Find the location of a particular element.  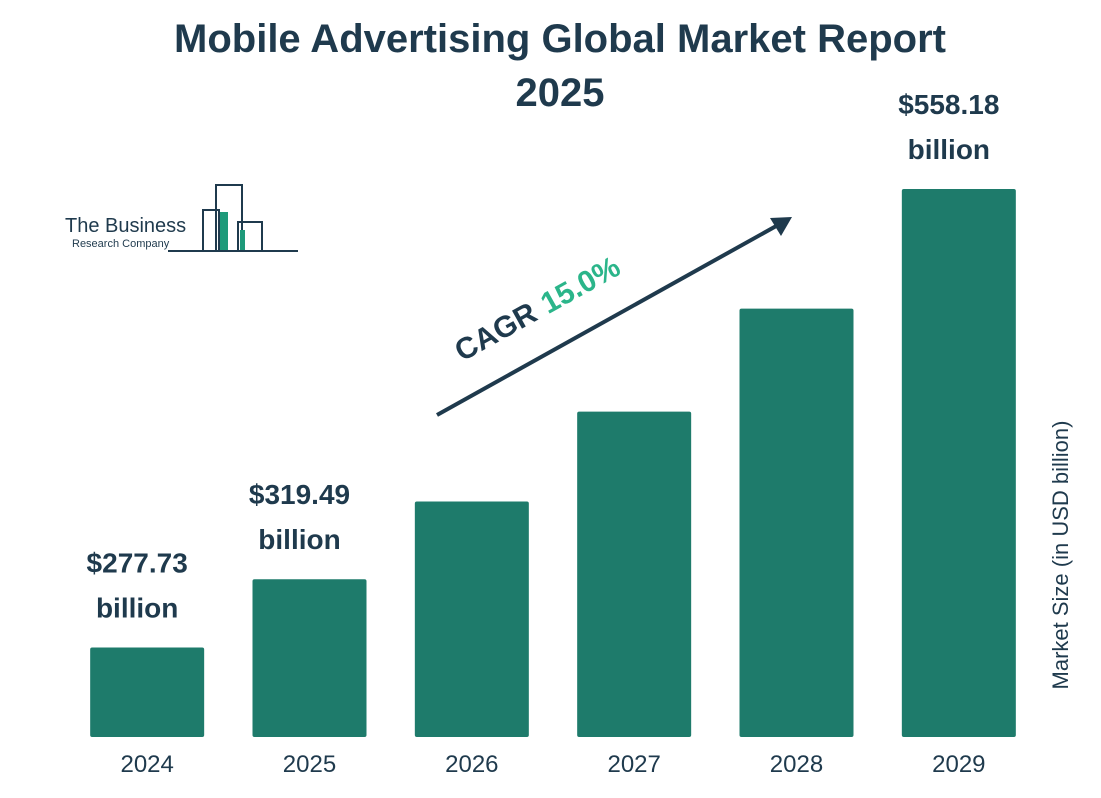

logo-text: Research Company is located at coordinates (121, 244).